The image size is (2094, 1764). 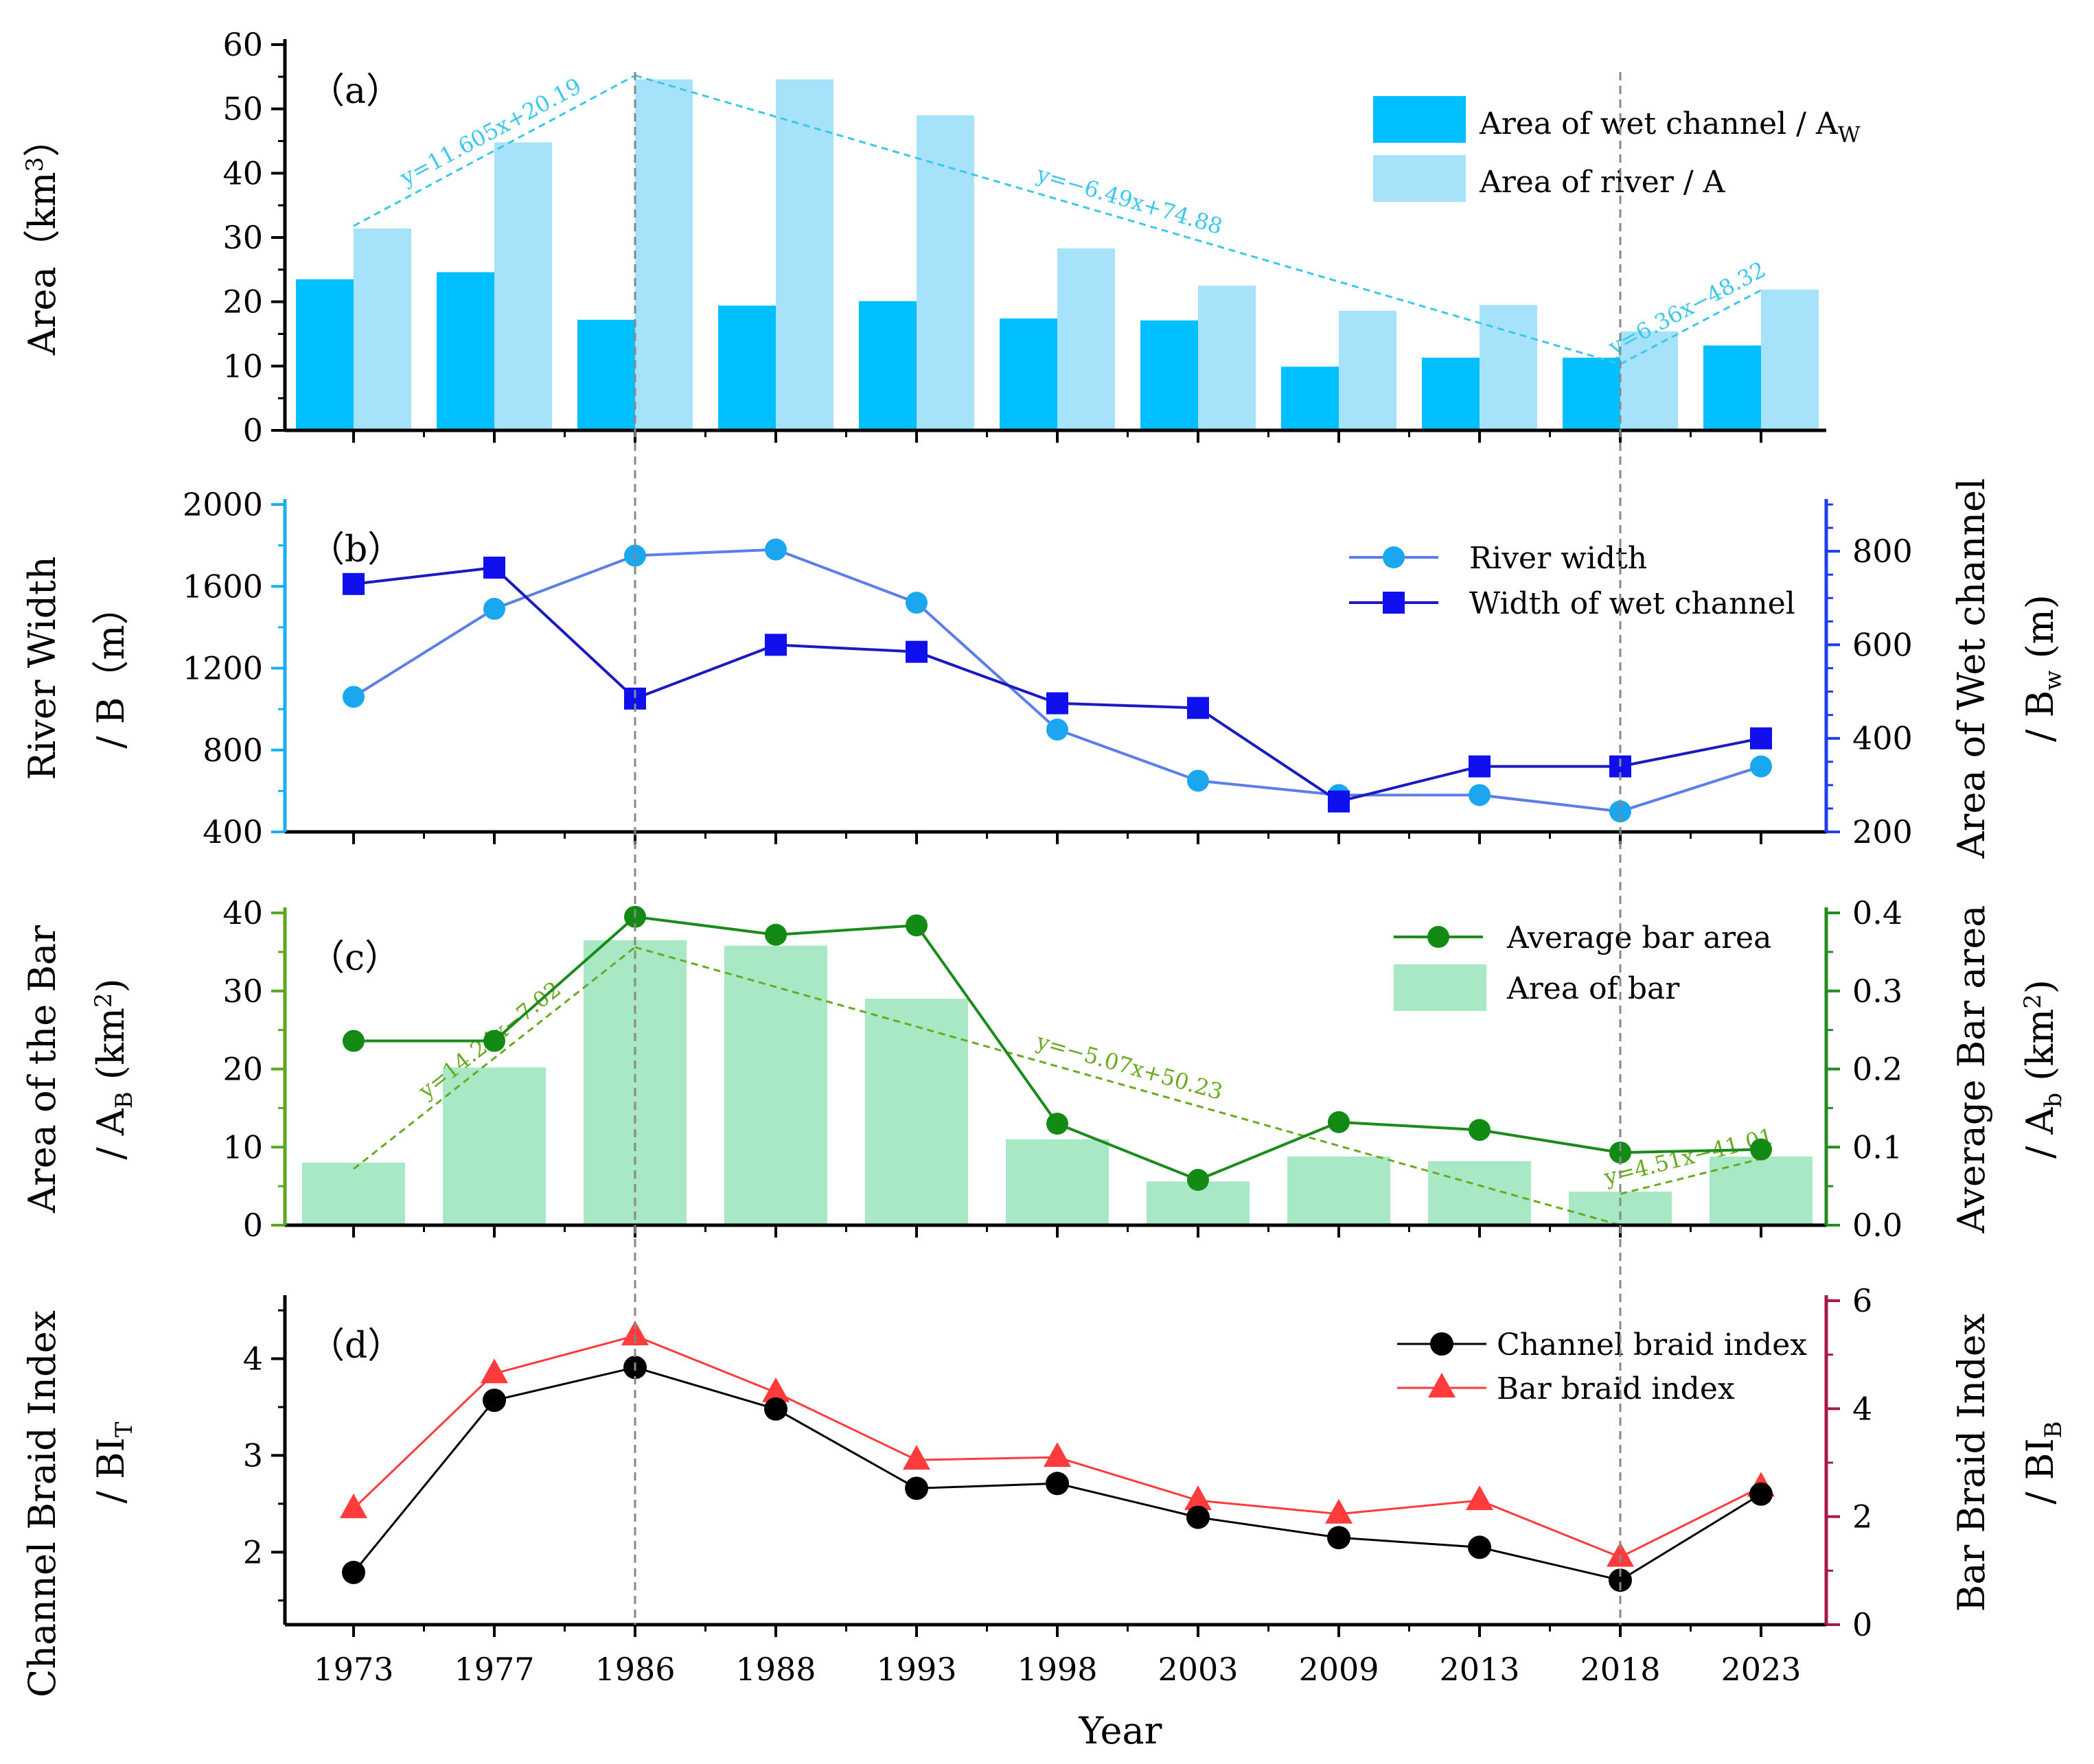 What do you see at coordinates (494, 1401) in the screenshot?
I see `point-channel-braid-index-1977` at bounding box center [494, 1401].